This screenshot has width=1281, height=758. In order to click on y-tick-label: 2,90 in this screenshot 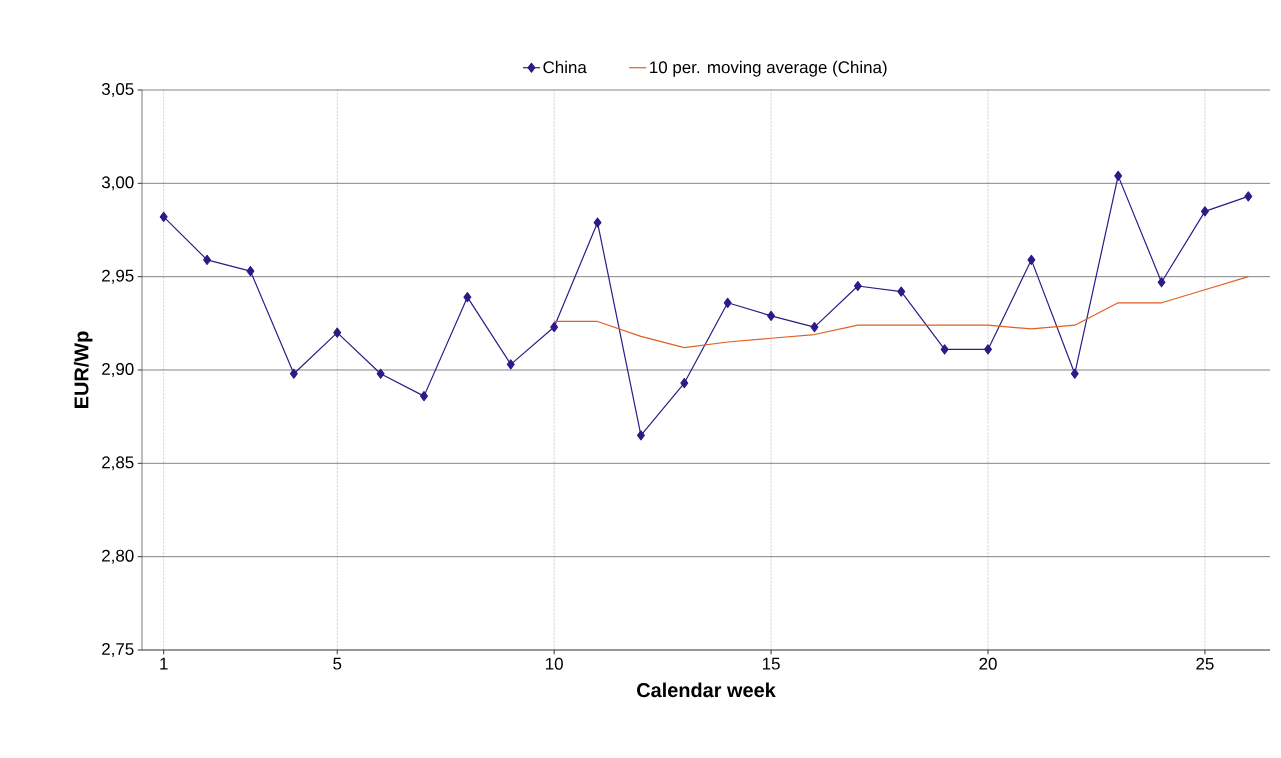, I will do `click(118, 370)`.